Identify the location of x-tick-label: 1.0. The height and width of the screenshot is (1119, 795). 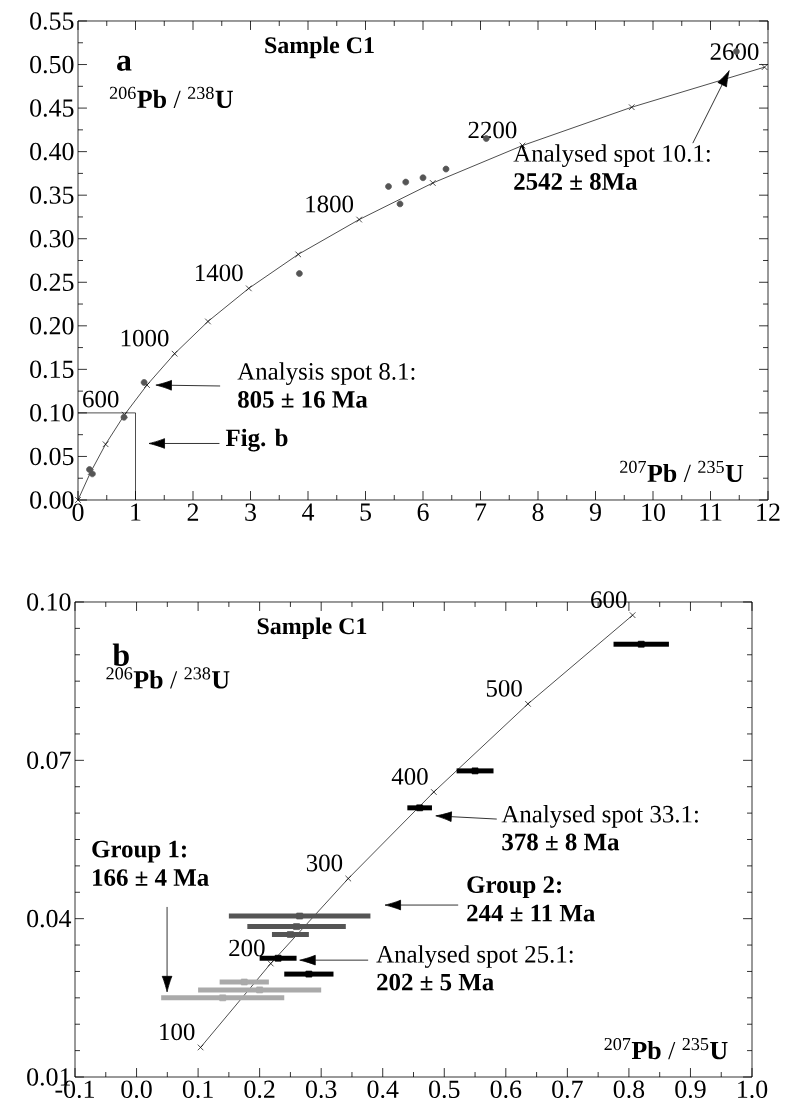
(753, 1089).